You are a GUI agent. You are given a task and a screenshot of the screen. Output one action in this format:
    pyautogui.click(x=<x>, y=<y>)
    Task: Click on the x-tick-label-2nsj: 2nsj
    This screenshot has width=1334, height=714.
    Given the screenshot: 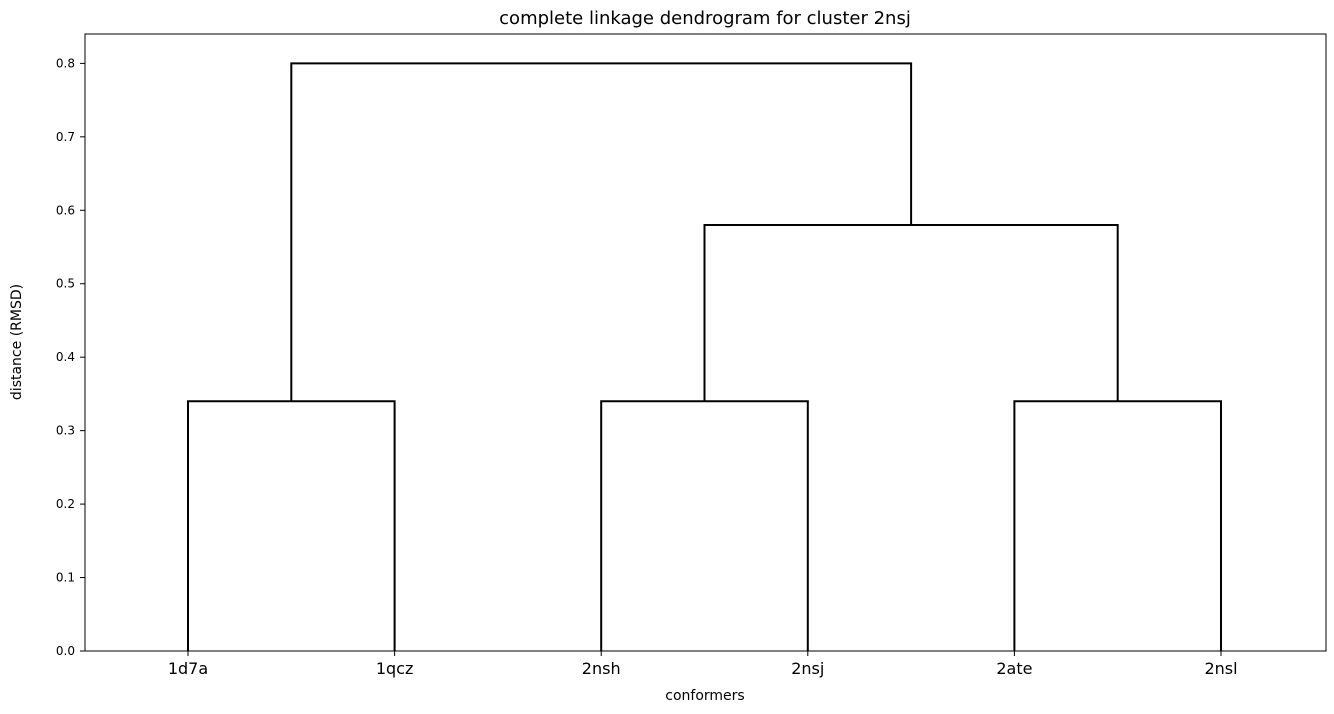 What is the action you would take?
    pyautogui.click(x=807, y=668)
    